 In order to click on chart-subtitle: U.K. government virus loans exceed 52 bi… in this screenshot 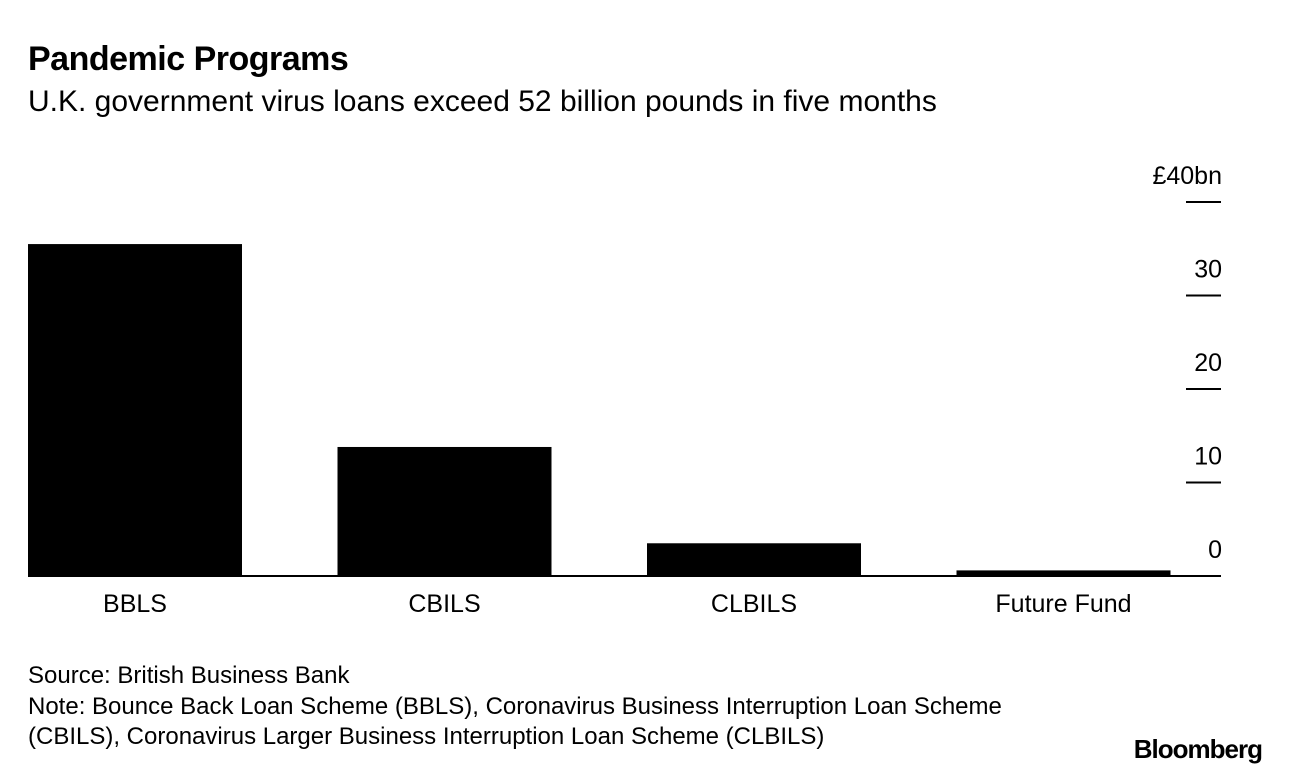, I will do `click(482, 101)`.